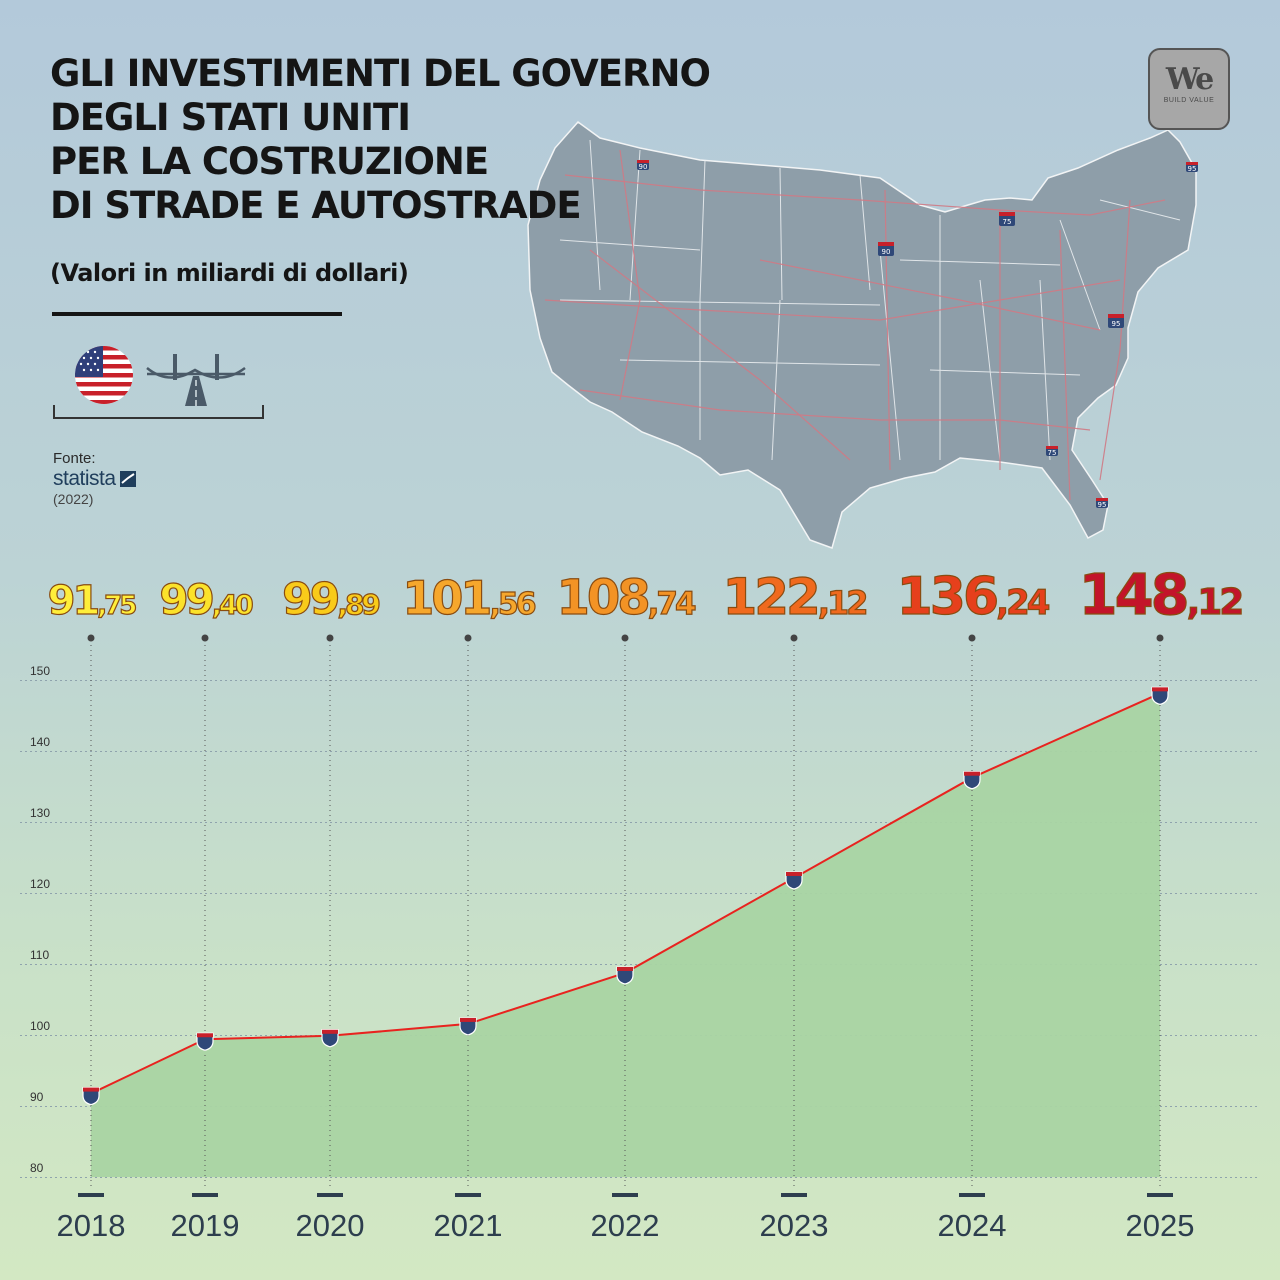 The image size is (1280, 1280). What do you see at coordinates (1007, 222) in the screenshot?
I see `map-shield-label: 75` at bounding box center [1007, 222].